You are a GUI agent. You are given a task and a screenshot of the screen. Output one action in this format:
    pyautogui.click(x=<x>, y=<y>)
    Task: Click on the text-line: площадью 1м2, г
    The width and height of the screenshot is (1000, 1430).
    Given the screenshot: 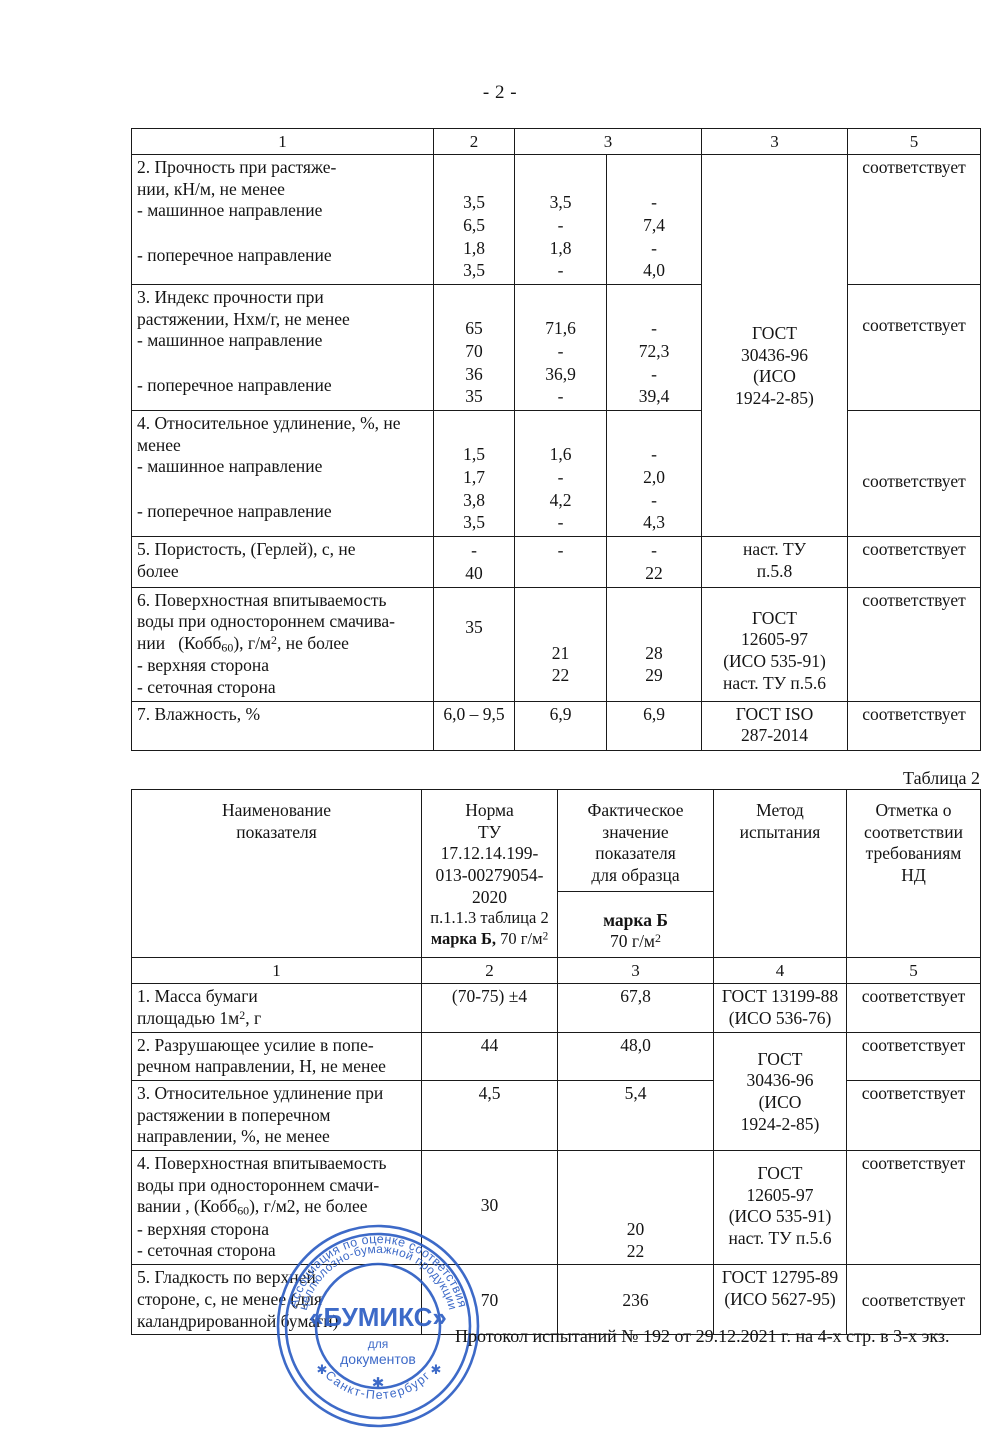 What is the action you would take?
    pyautogui.click(x=199, y=1017)
    